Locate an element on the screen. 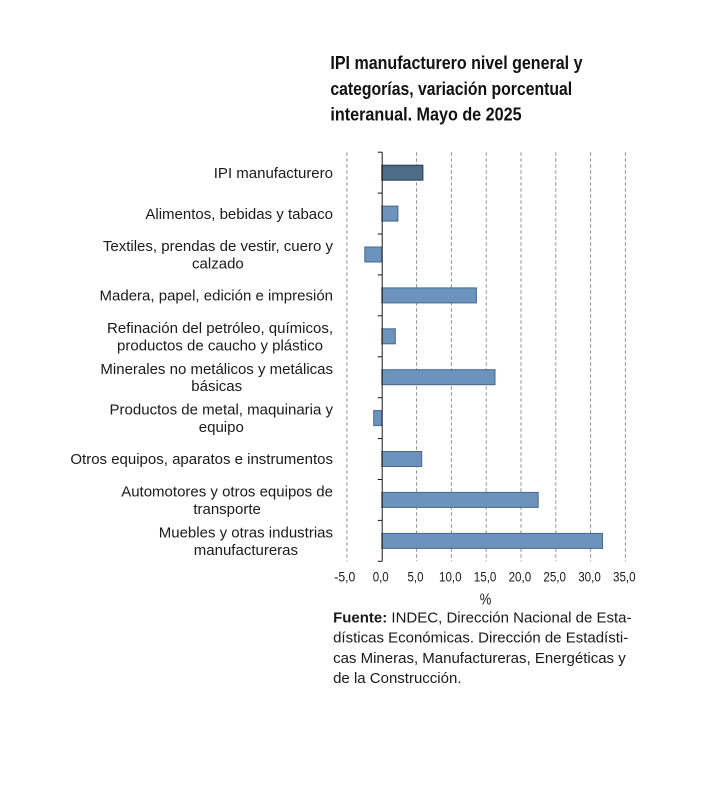 The height and width of the screenshot is (787, 718). svg-text:Textiles, prendas de vestir, c: Textiles, prendas de vestir, cuero y is located at coordinates (218, 246).